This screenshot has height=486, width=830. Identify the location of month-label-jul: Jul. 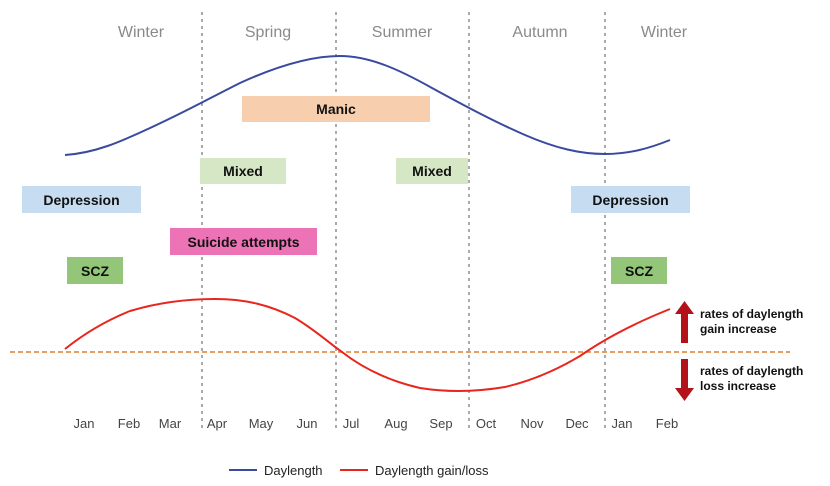
(351, 423).